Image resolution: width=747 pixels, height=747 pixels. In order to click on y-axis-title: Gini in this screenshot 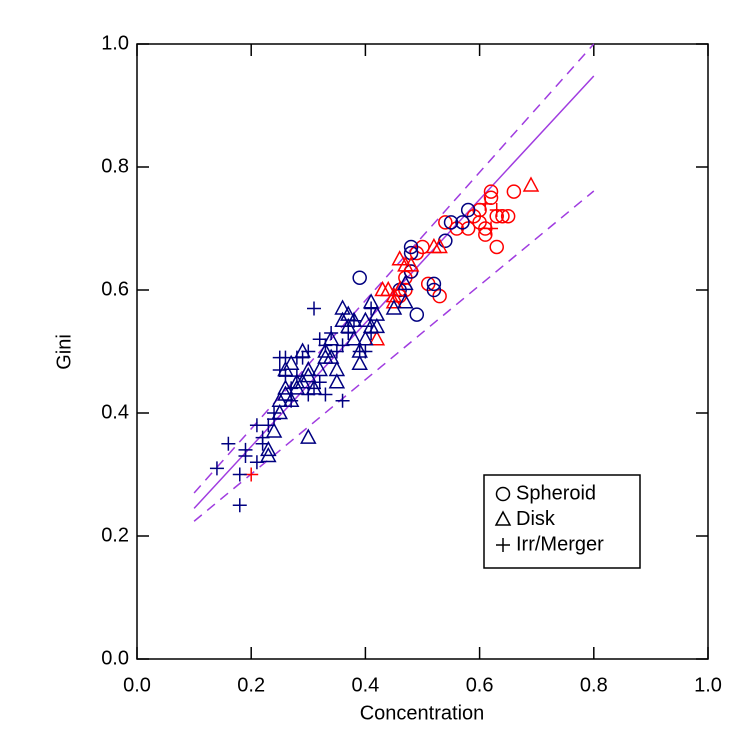, I will do `click(64, 352)`.